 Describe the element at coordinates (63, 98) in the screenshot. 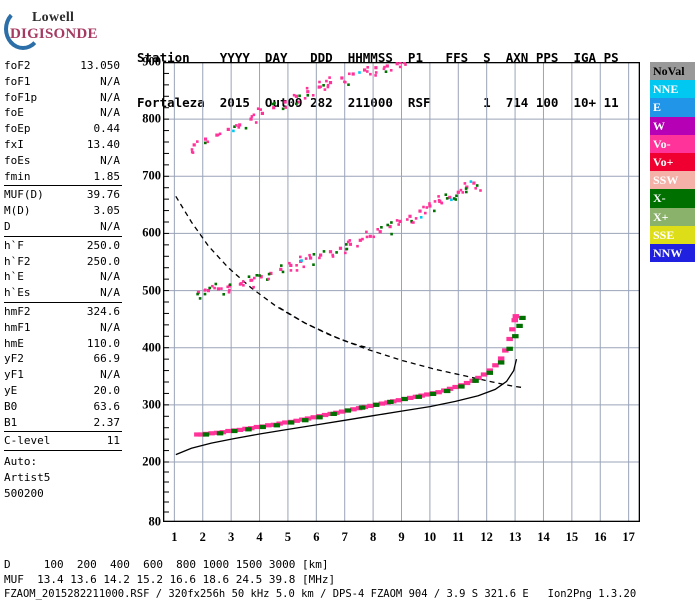

I see `param-row-fof1p: foF1p N/A` at that location.